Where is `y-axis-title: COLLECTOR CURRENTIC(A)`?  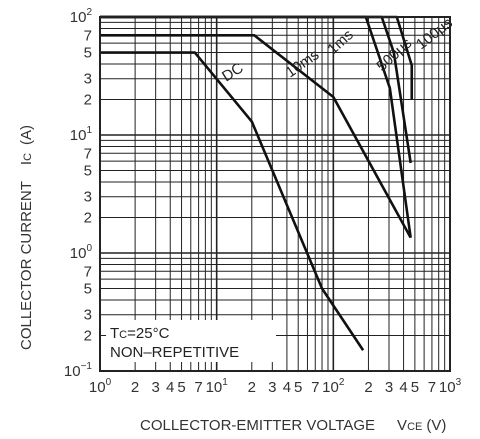
y-axis-title: COLLECTOR CURRENTIC(A) is located at coordinates (26, 237).